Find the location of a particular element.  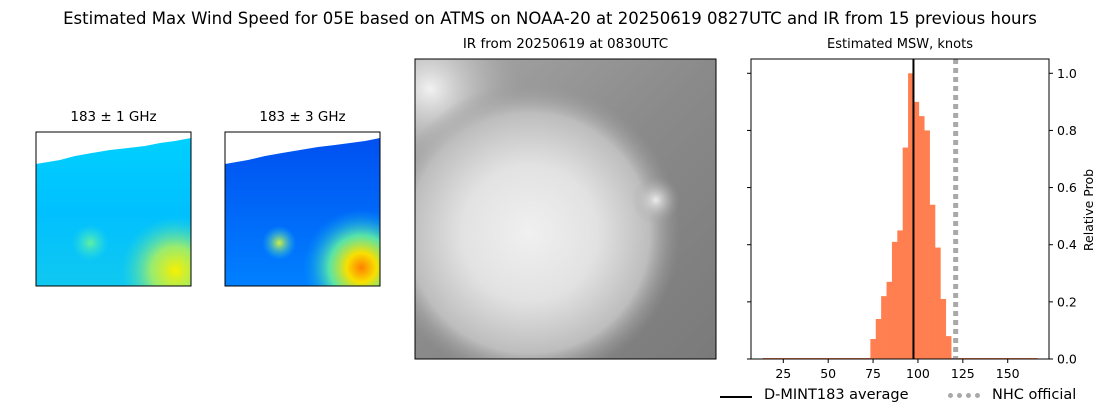

y-tick-label: 1.0 is located at coordinates (1067, 73).